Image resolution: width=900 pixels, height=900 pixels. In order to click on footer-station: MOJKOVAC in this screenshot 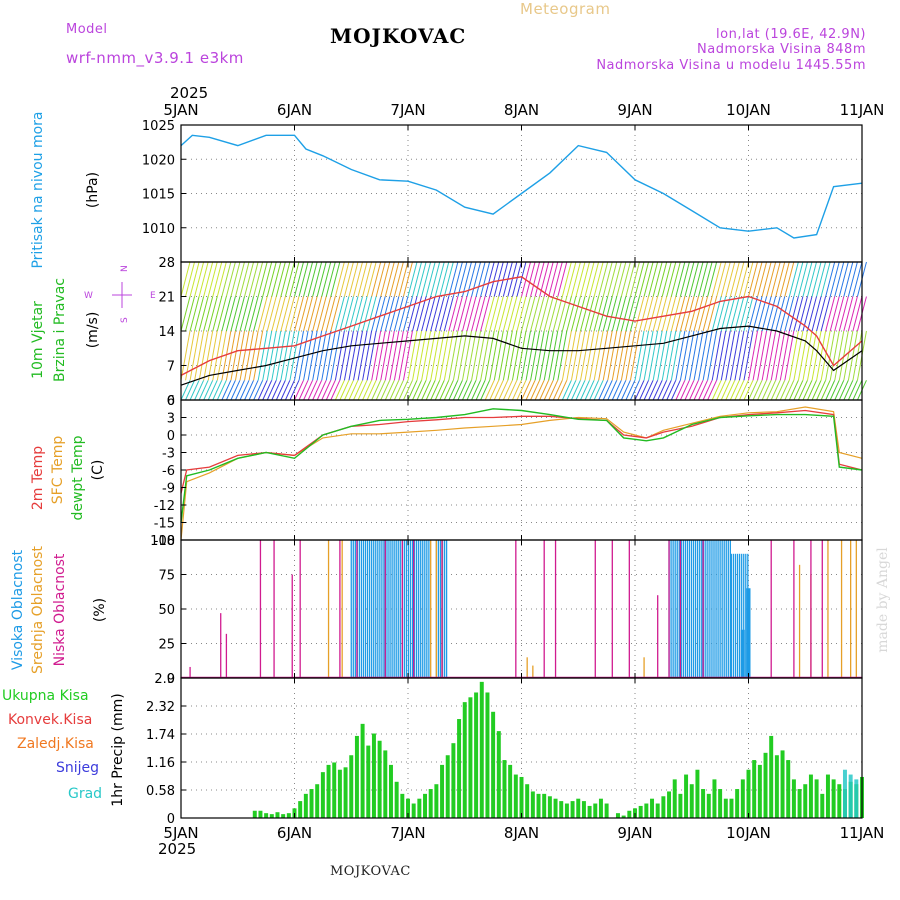, I will do `click(370, 871)`.